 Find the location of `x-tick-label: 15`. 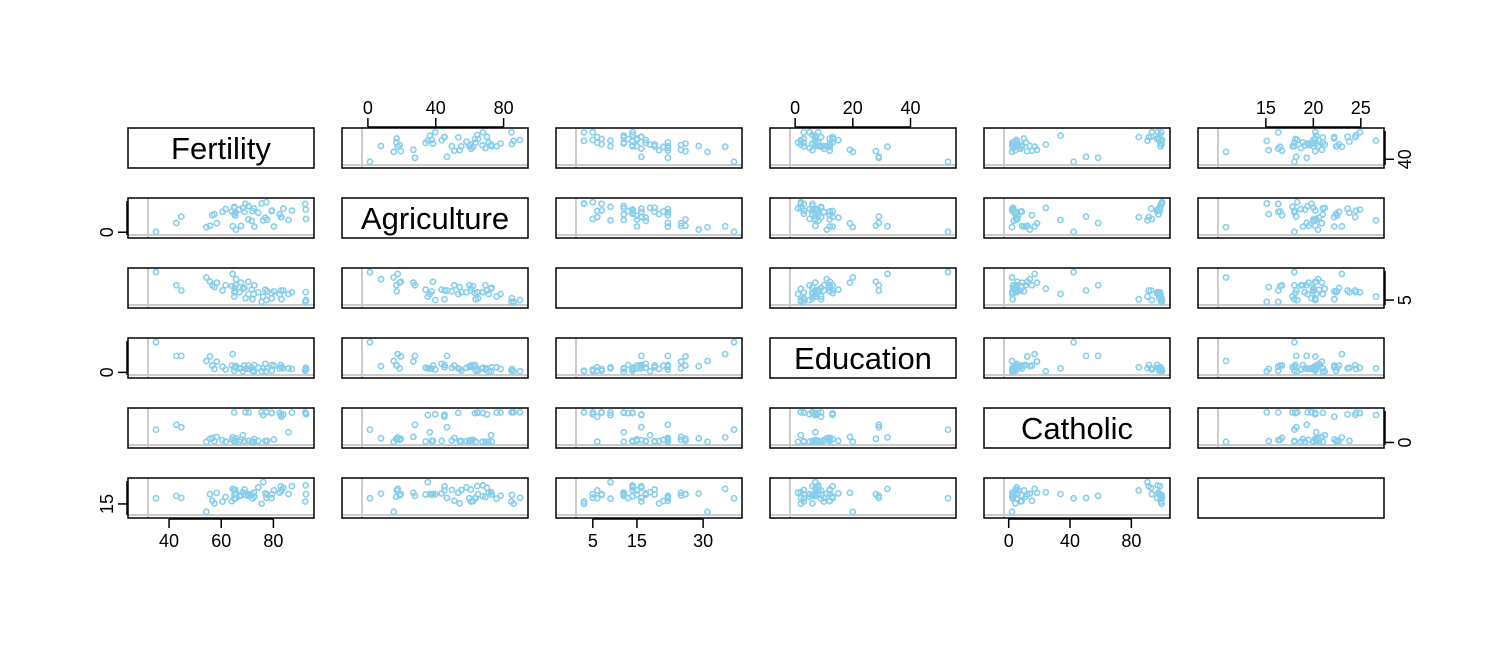

x-tick-label: 15 is located at coordinates (637, 541).